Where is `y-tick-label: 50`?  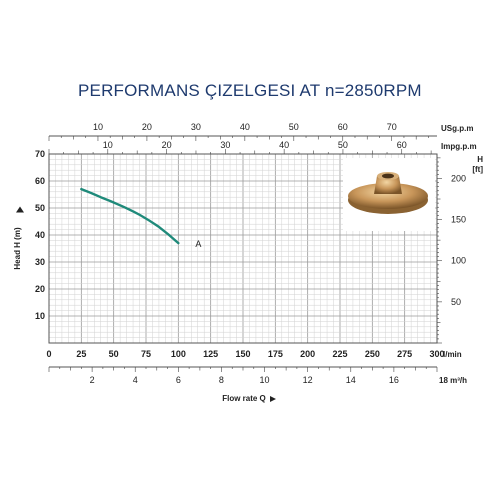 y-tick-label: 50 is located at coordinates (40, 208).